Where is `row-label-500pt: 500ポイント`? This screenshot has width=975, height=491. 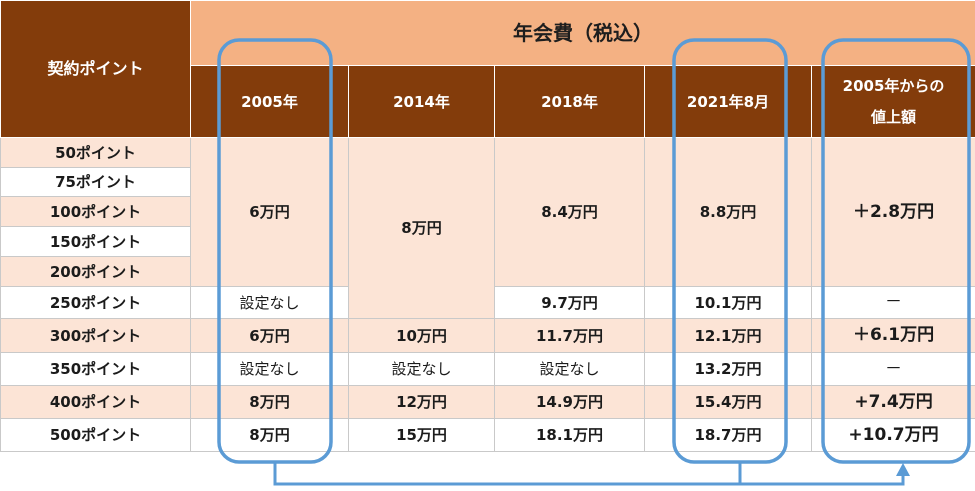
row-label-500pt: 500ポイント is located at coordinates (95, 435).